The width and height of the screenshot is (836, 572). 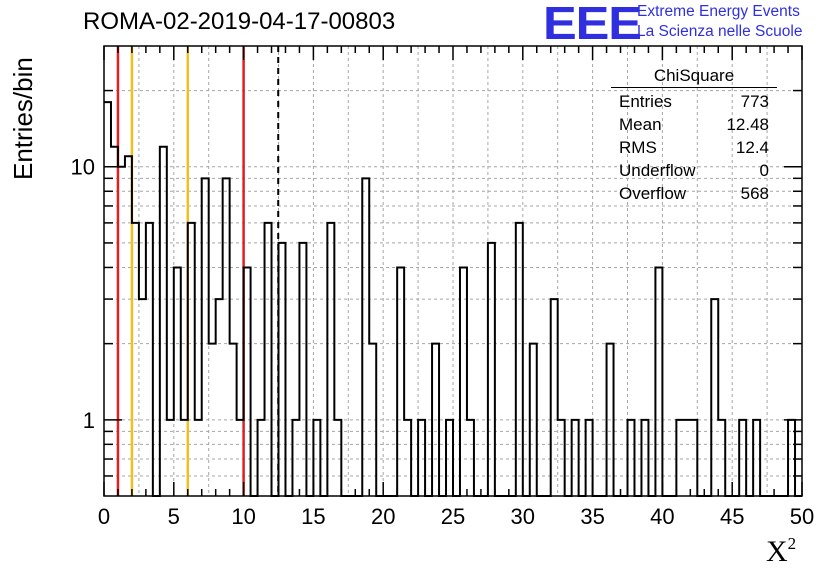 I want to click on chart-title: ROMA-02-2019-04-17-00803, so click(x=239, y=21).